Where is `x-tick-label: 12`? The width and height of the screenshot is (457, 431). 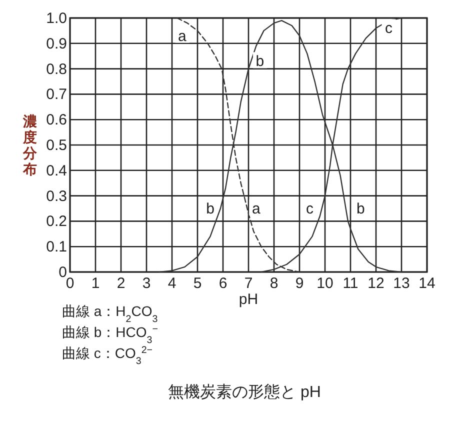
x-tick-label: 12 is located at coordinates (376, 283).